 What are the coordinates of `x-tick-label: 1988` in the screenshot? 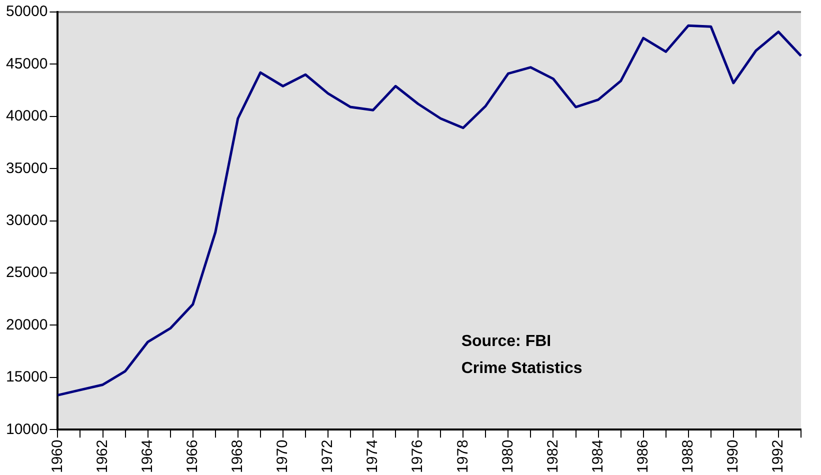 It's located at (688, 457).